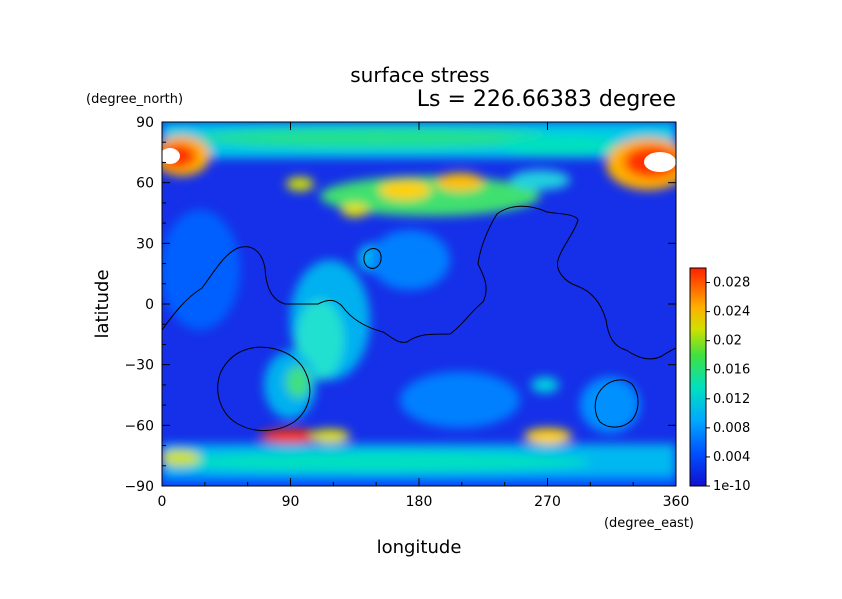 The image size is (842, 599). I want to click on colorbar-ticks: 1e-10 0.004 0.008 0.012 0.016 0.02 0.024 0.028, so click(728, 385).